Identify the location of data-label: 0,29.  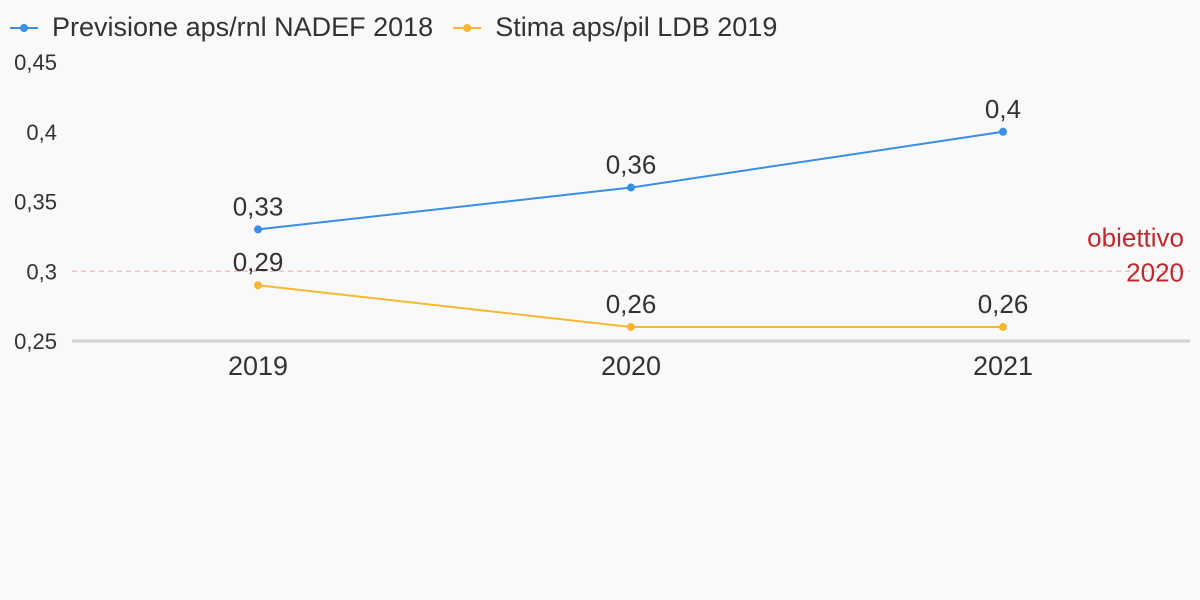
(258, 262).